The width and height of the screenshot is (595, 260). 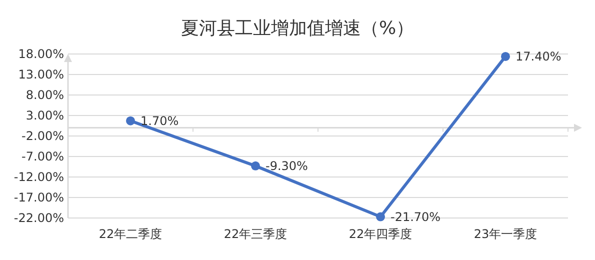 What do you see at coordinates (539, 57) in the screenshot?
I see `data-label: 17.40%` at bounding box center [539, 57].